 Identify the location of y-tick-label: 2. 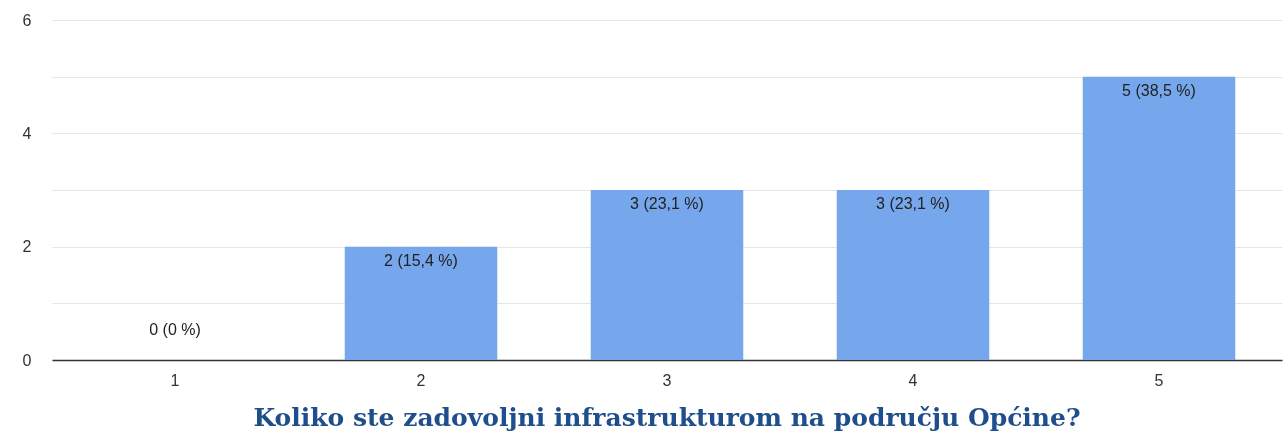
(27, 247).